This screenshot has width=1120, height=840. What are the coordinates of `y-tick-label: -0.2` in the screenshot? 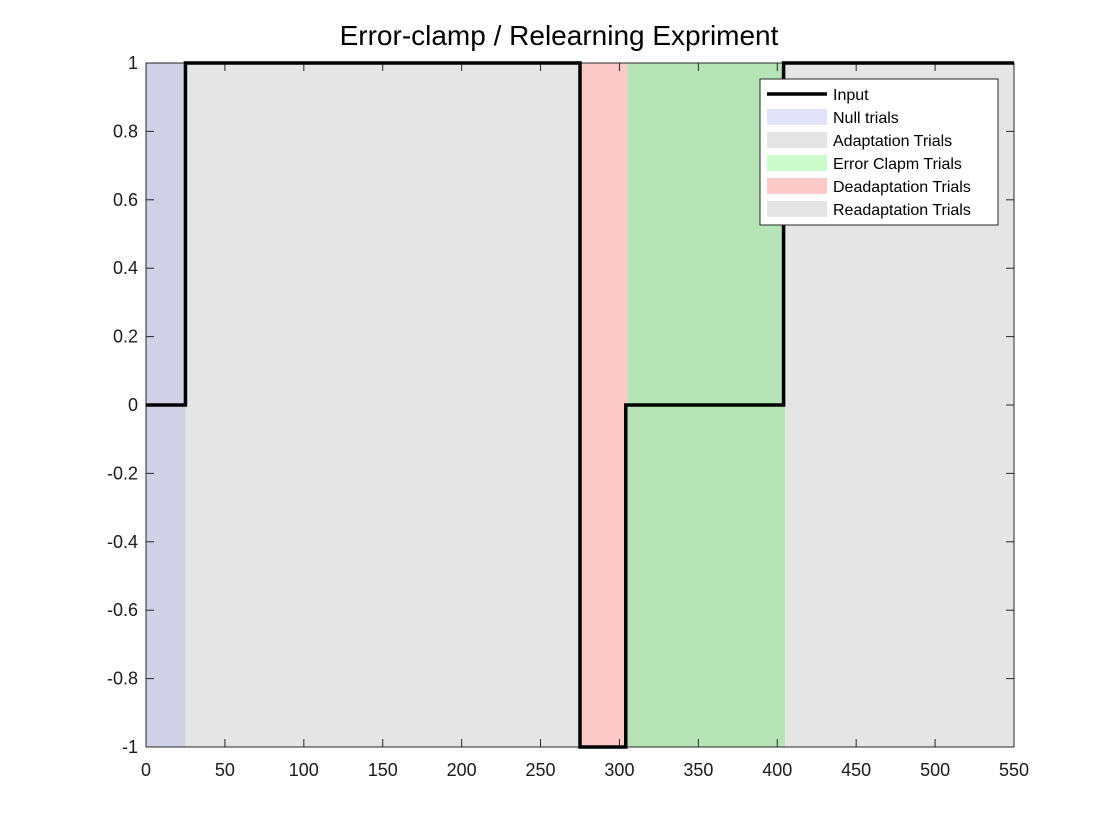 It's located at (122, 473).